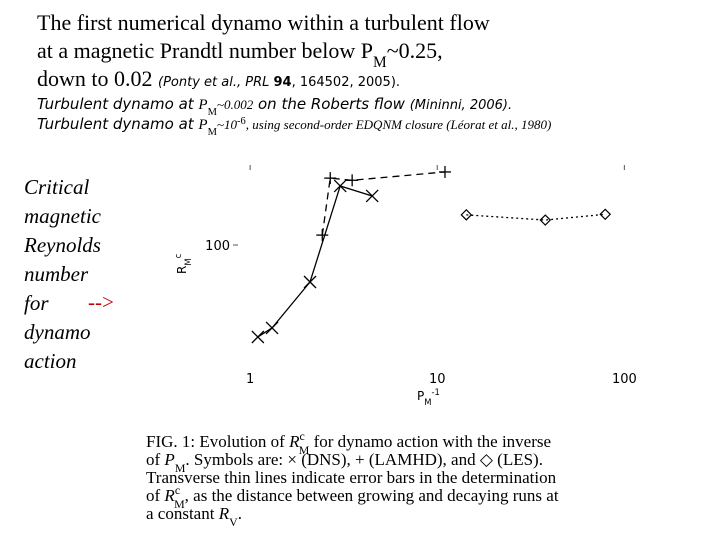 The height and width of the screenshot is (540, 720). What do you see at coordinates (57, 332) in the screenshot?
I see `note-line: dynamo` at bounding box center [57, 332].